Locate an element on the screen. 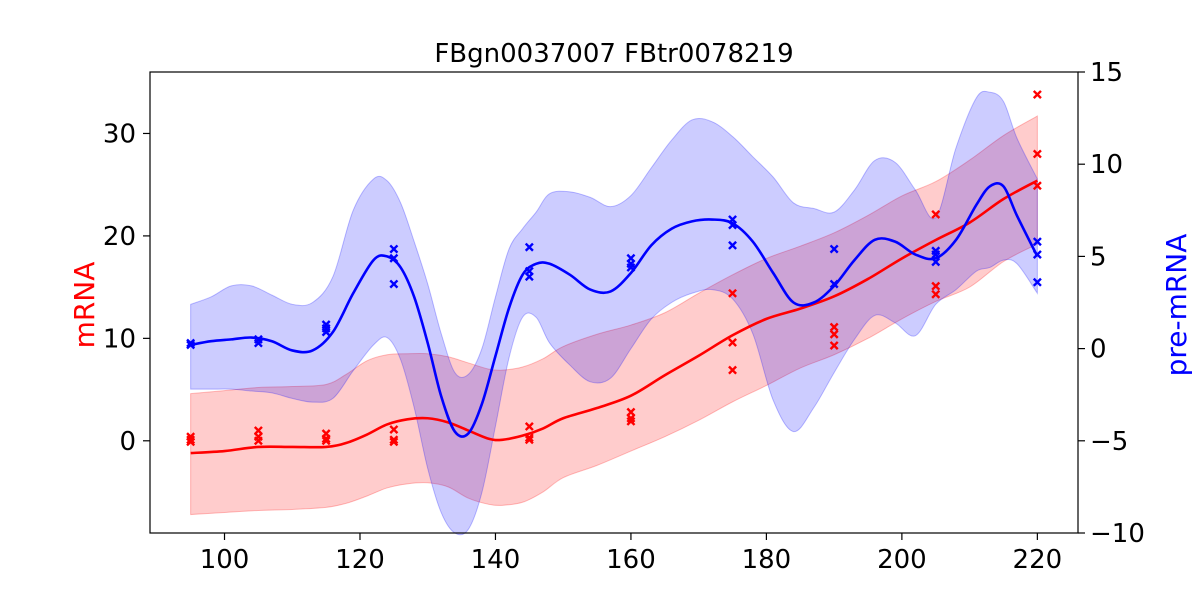 This screenshot has width=1200, height=600. left-y-tick-label: 0 is located at coordinates (127, 442).